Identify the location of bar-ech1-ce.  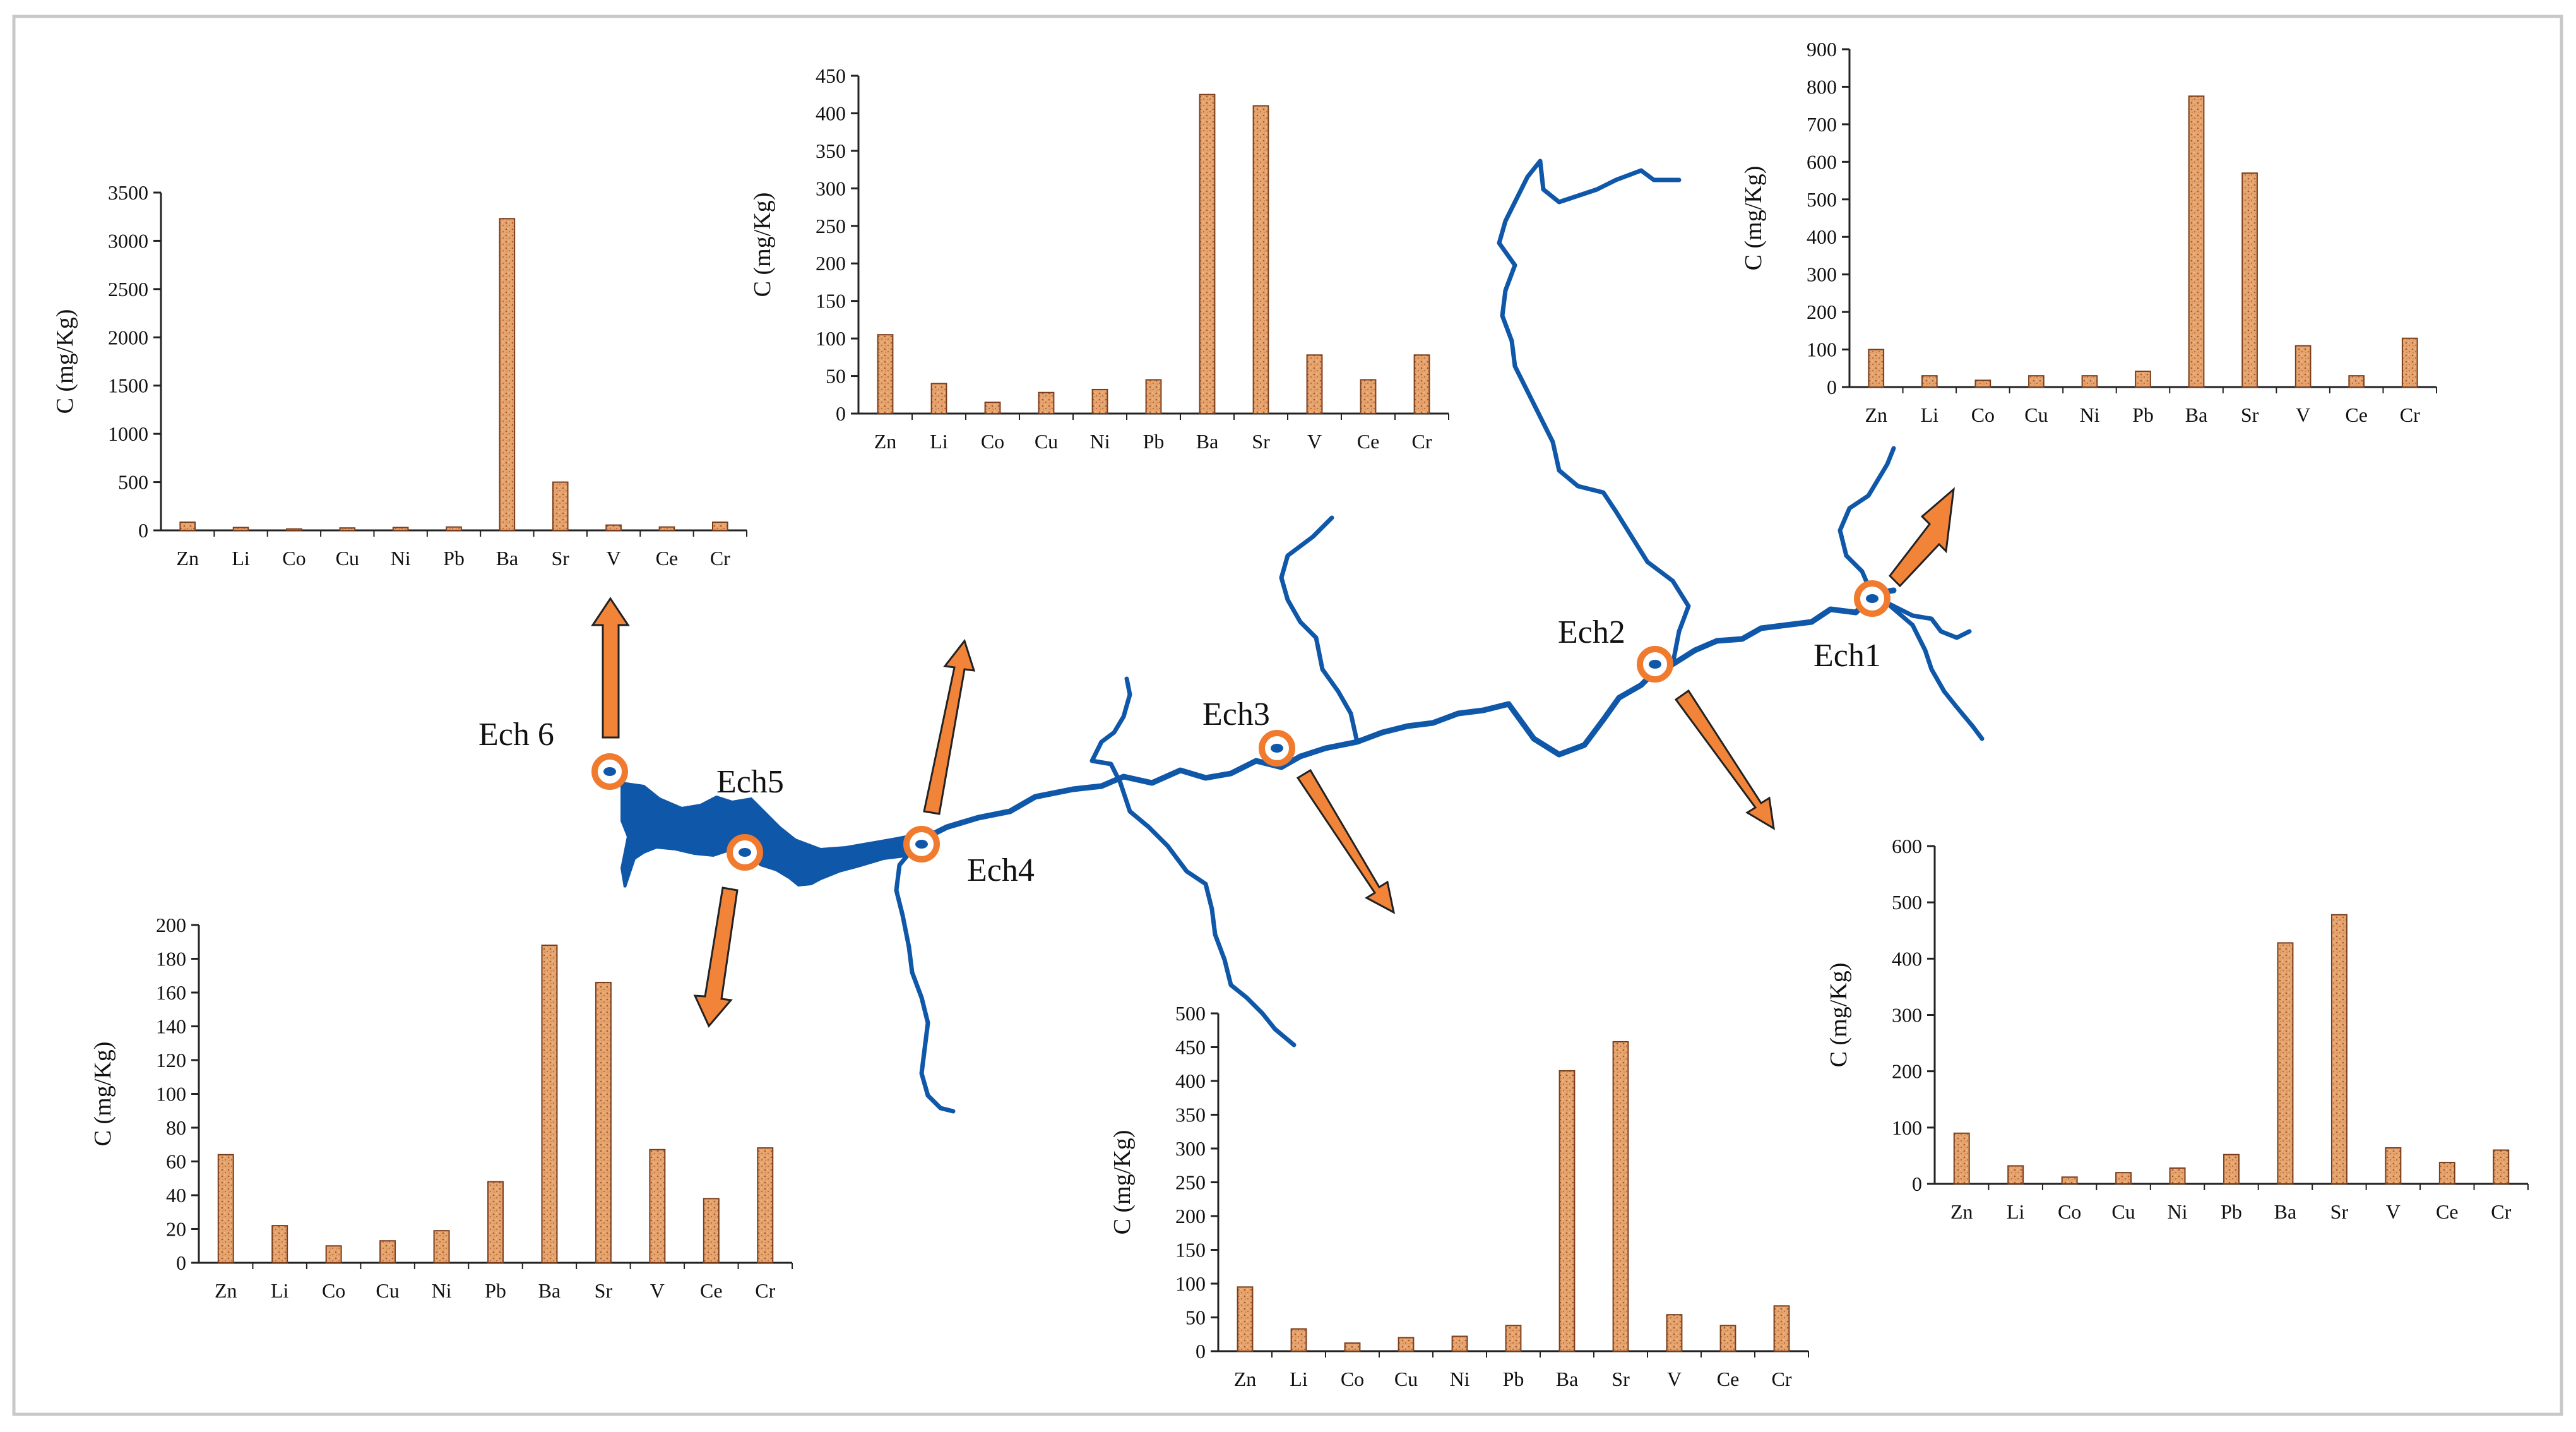
(2356, 381).